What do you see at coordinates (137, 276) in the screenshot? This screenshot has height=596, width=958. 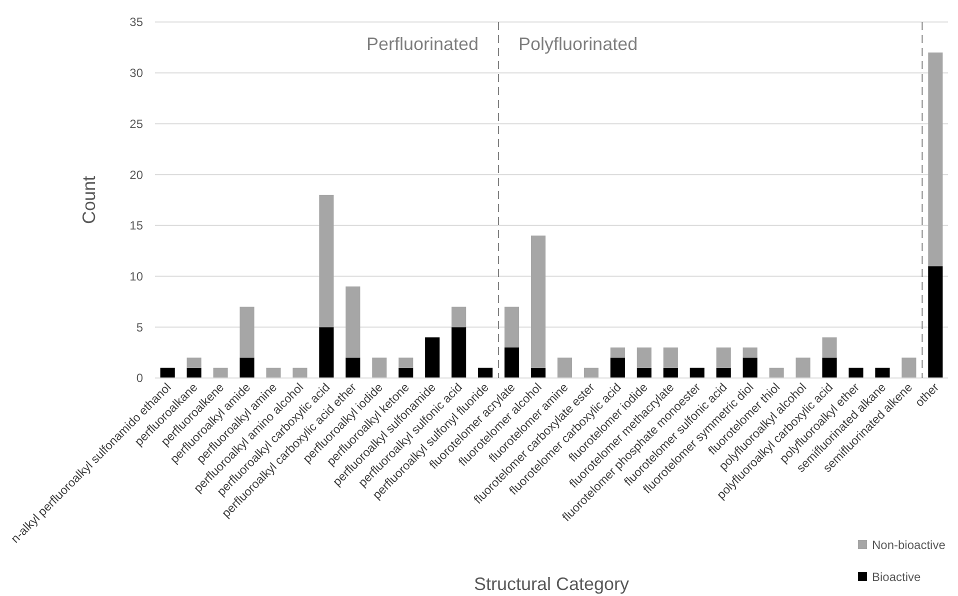 I see `y-tick-label: 10` at bounding box center [137, 276].